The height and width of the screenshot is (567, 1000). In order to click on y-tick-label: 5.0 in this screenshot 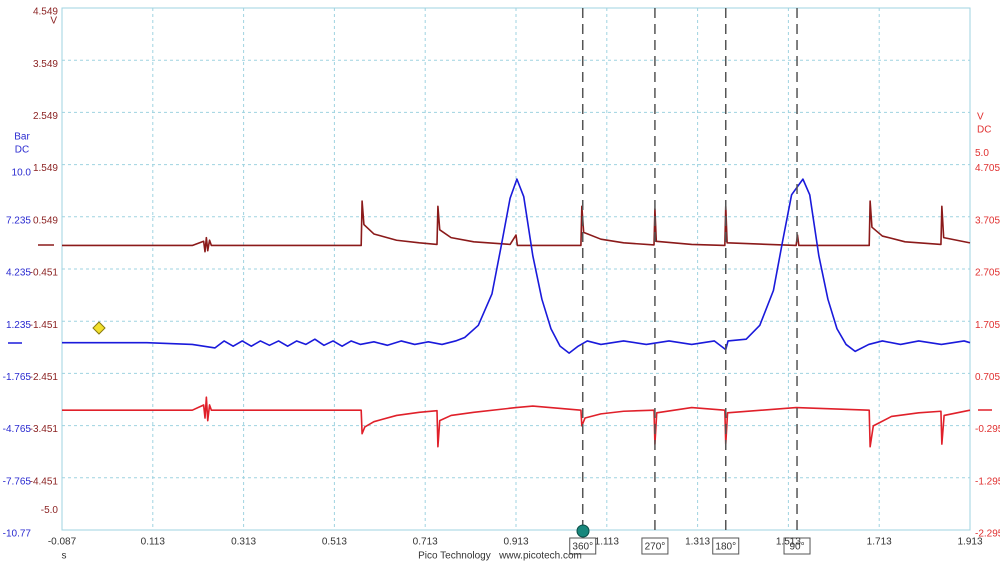, I will do `click(982, 153)`.